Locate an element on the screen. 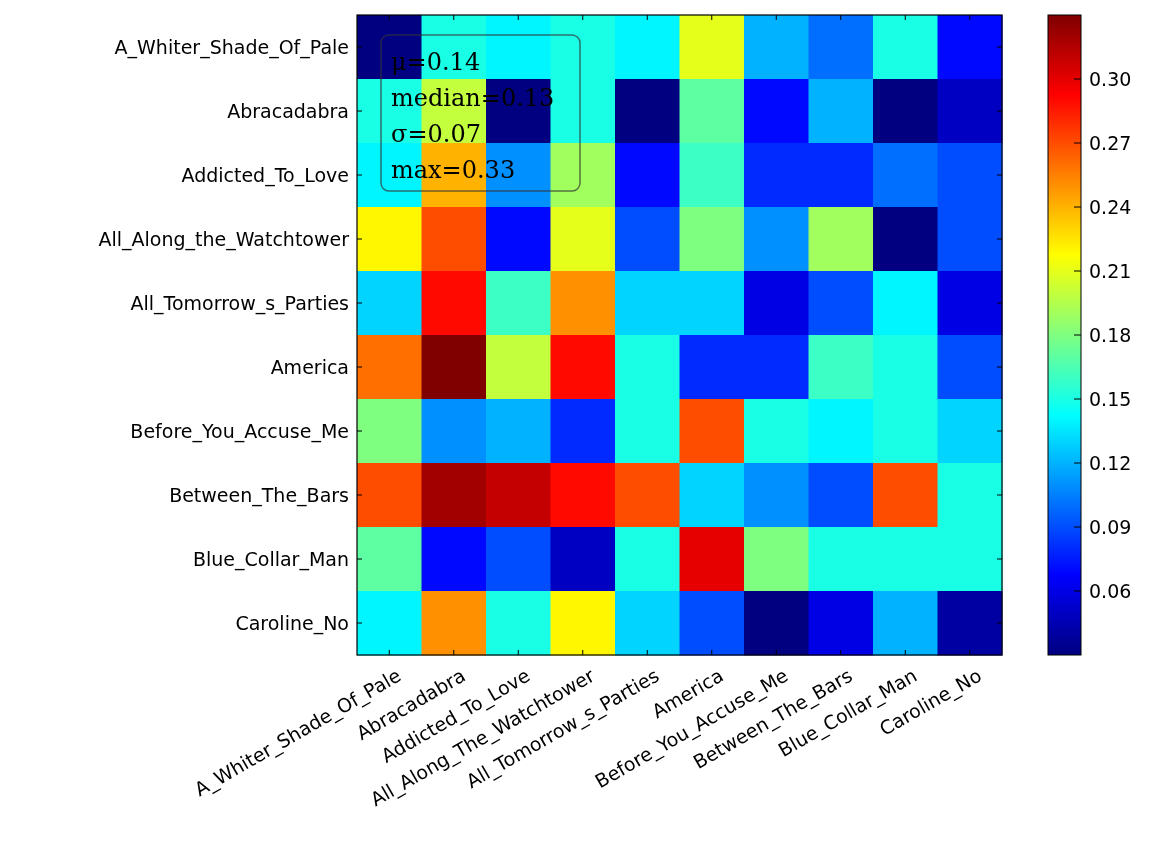 The height and width of the screenshot is (854, 1154). color-bar-label: 0.24 is located at coordinates (1110, 207).